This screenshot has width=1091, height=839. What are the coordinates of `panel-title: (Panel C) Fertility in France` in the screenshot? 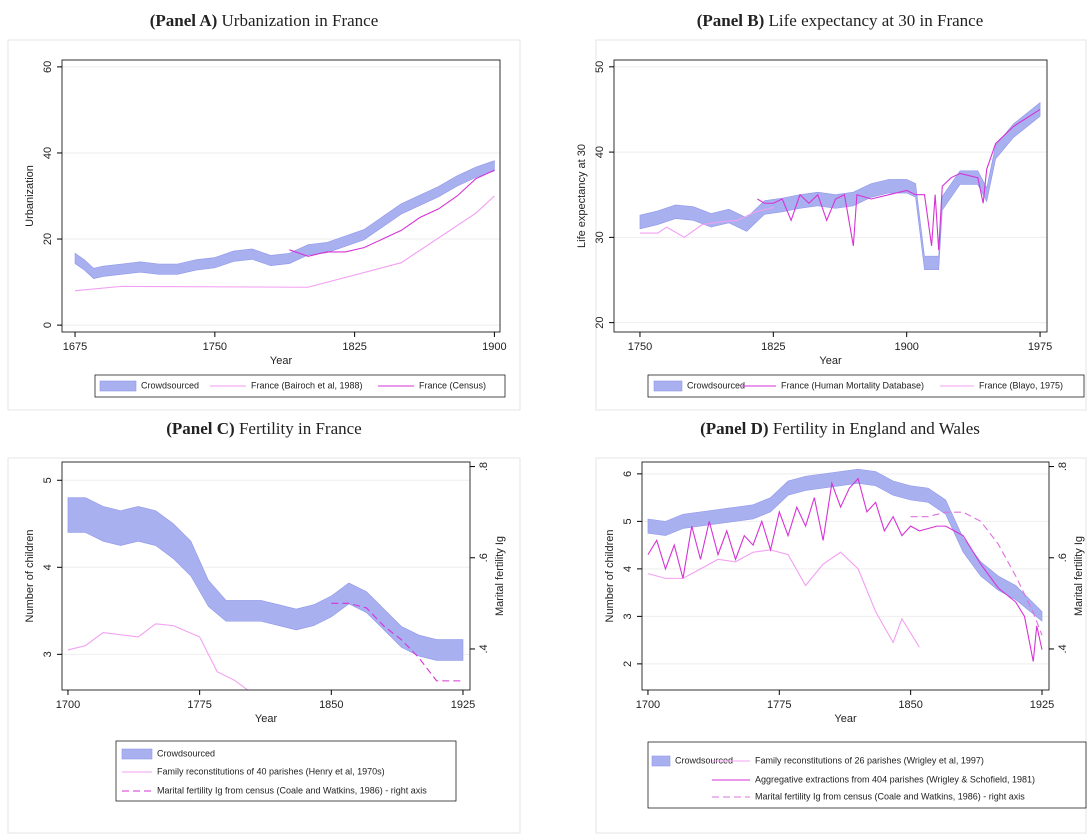 It's located at (263, 428).